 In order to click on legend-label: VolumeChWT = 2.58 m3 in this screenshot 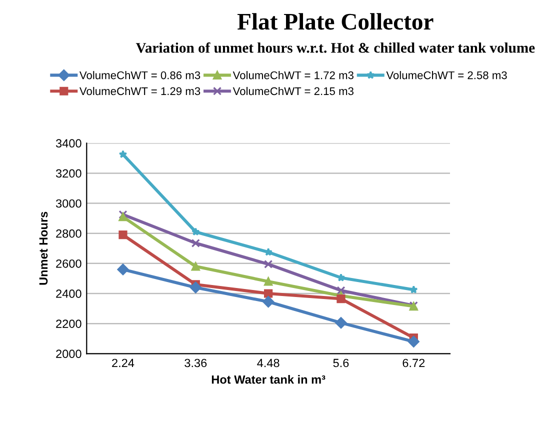, I will do `click(446, 75)`.